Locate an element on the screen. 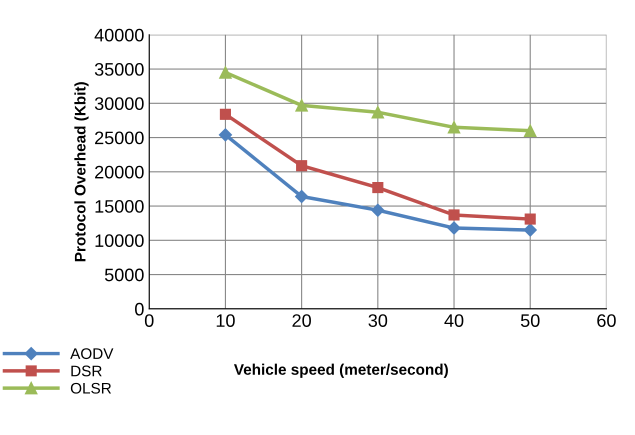 The height and width of the screenshot is (435, 635). x-tick-label: 0 is located at coordinates (149, 320).